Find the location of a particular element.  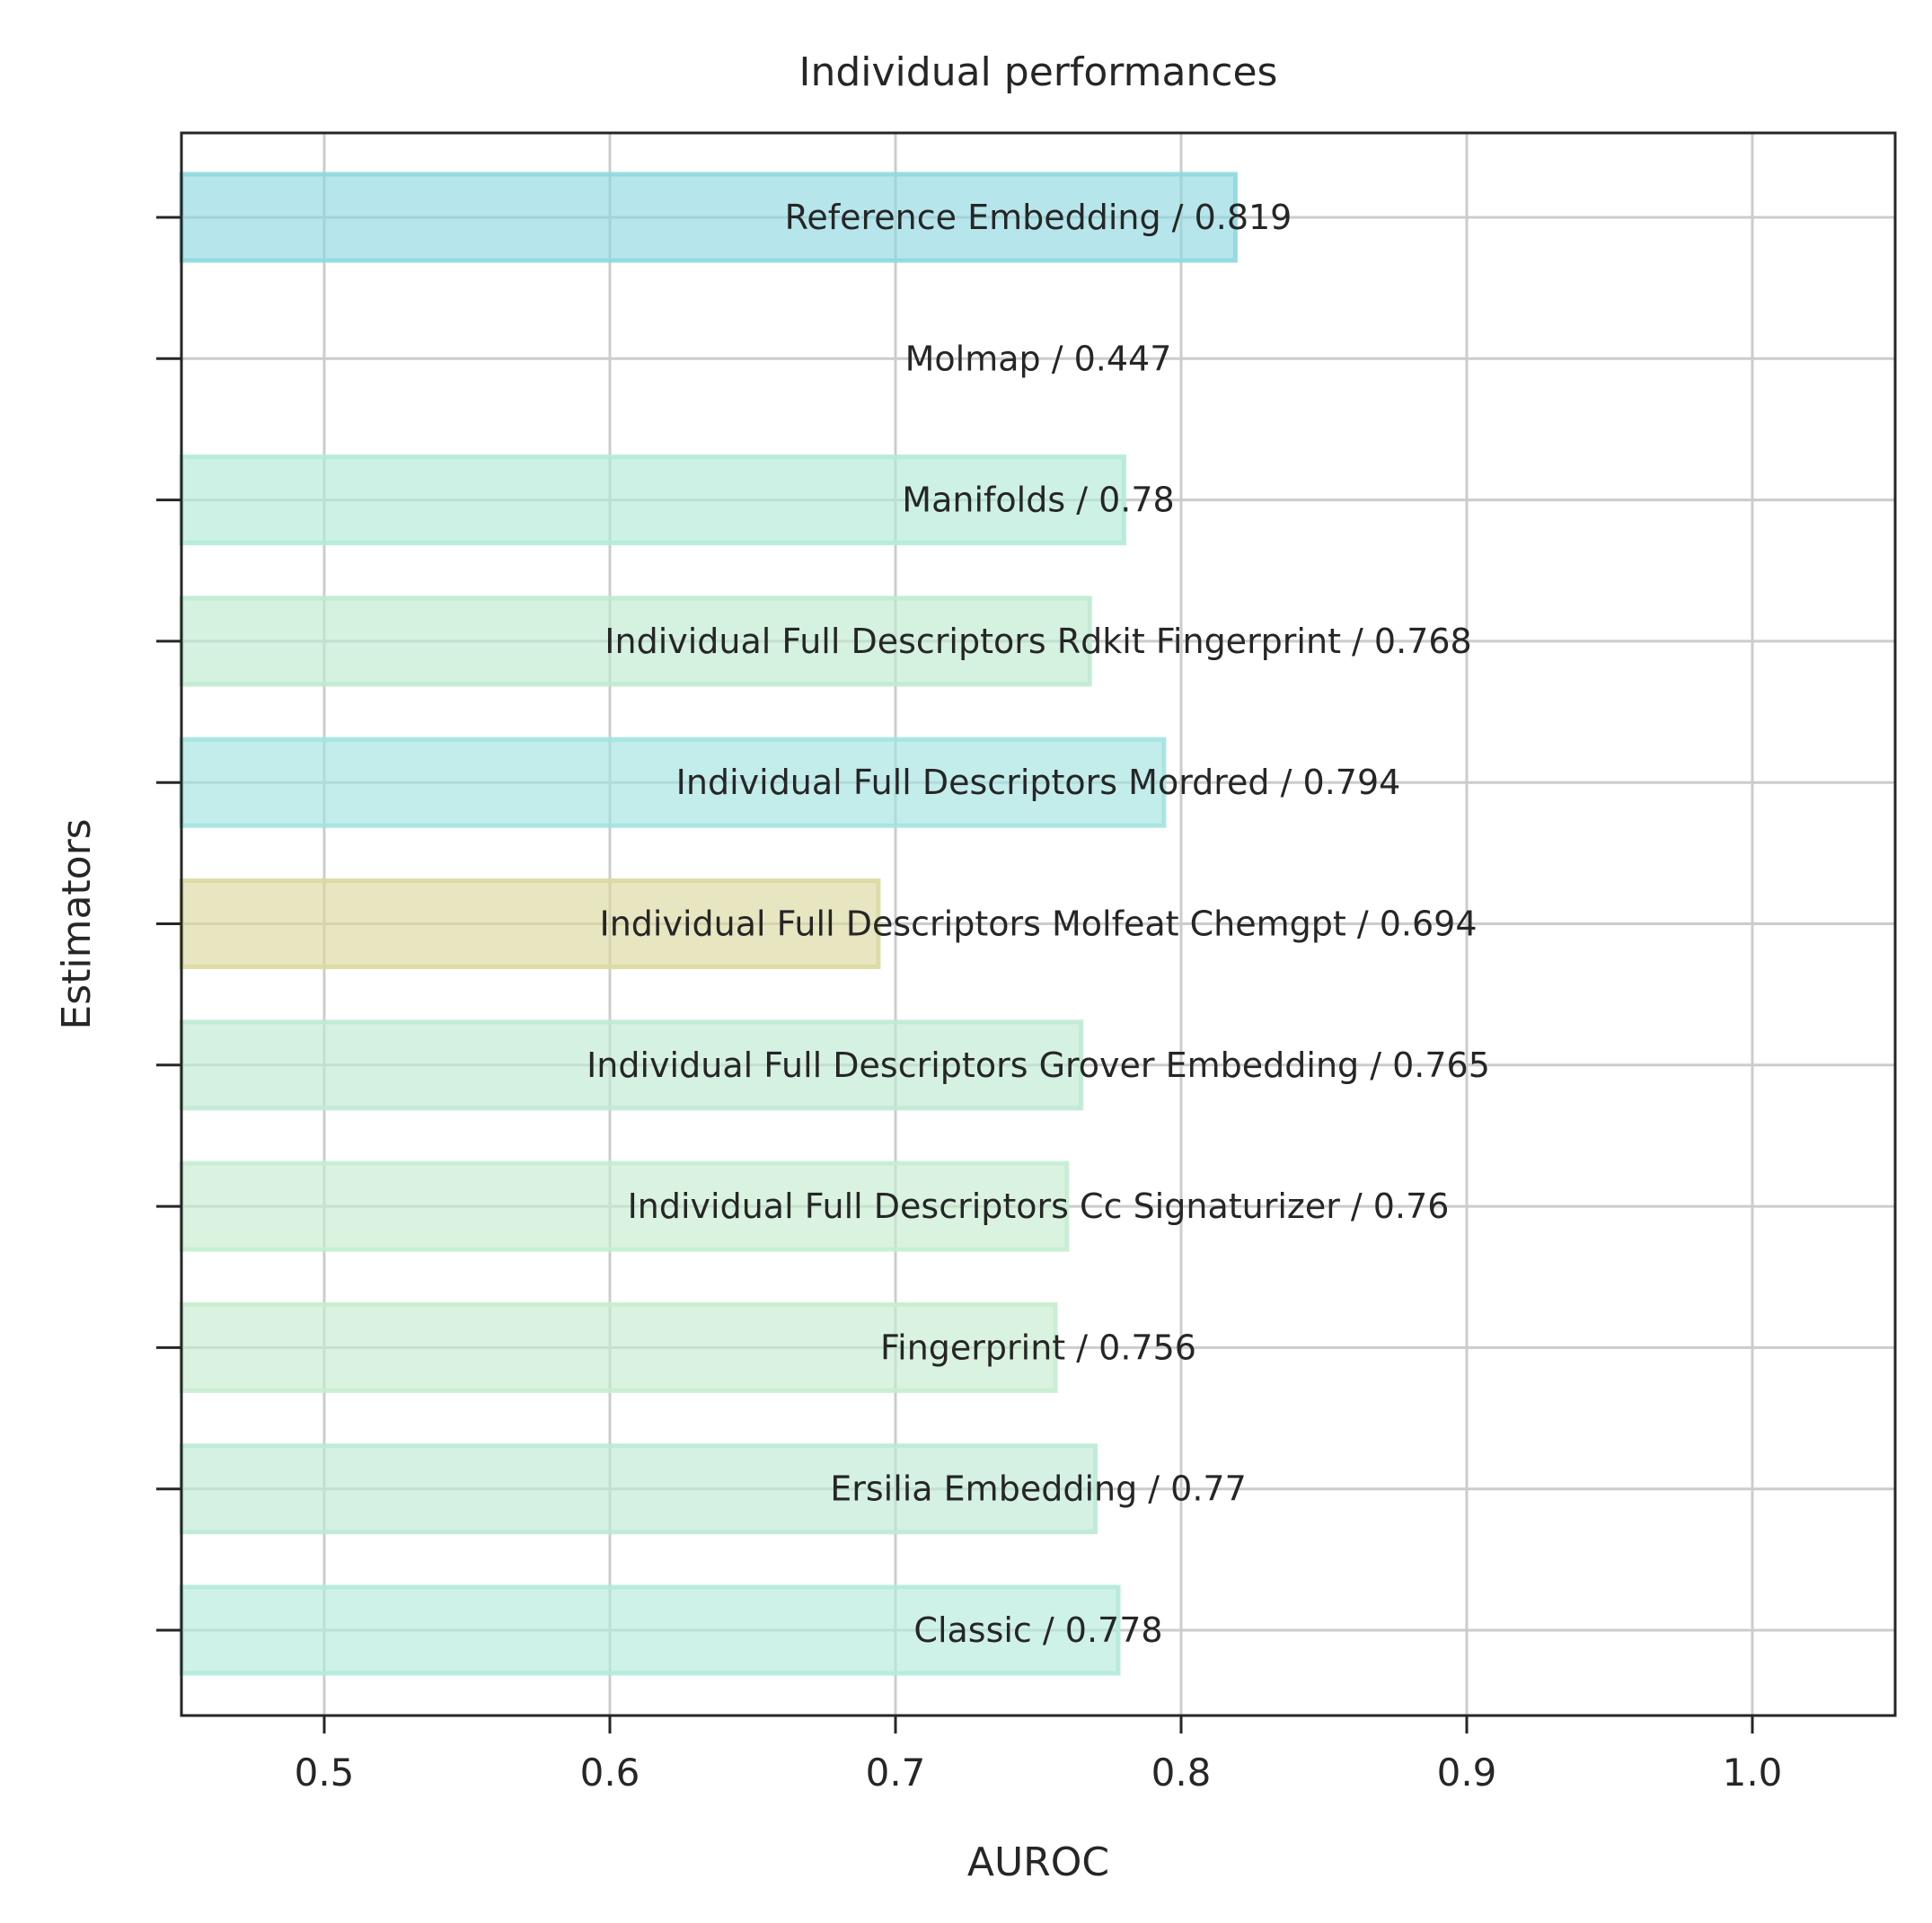

x-tick-label: 0.7 is located at coordinates (896, 1773).